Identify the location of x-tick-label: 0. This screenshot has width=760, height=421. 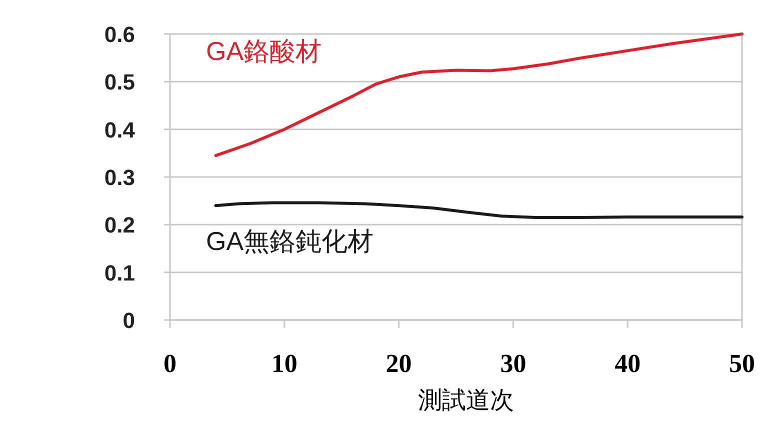
(170, 363).